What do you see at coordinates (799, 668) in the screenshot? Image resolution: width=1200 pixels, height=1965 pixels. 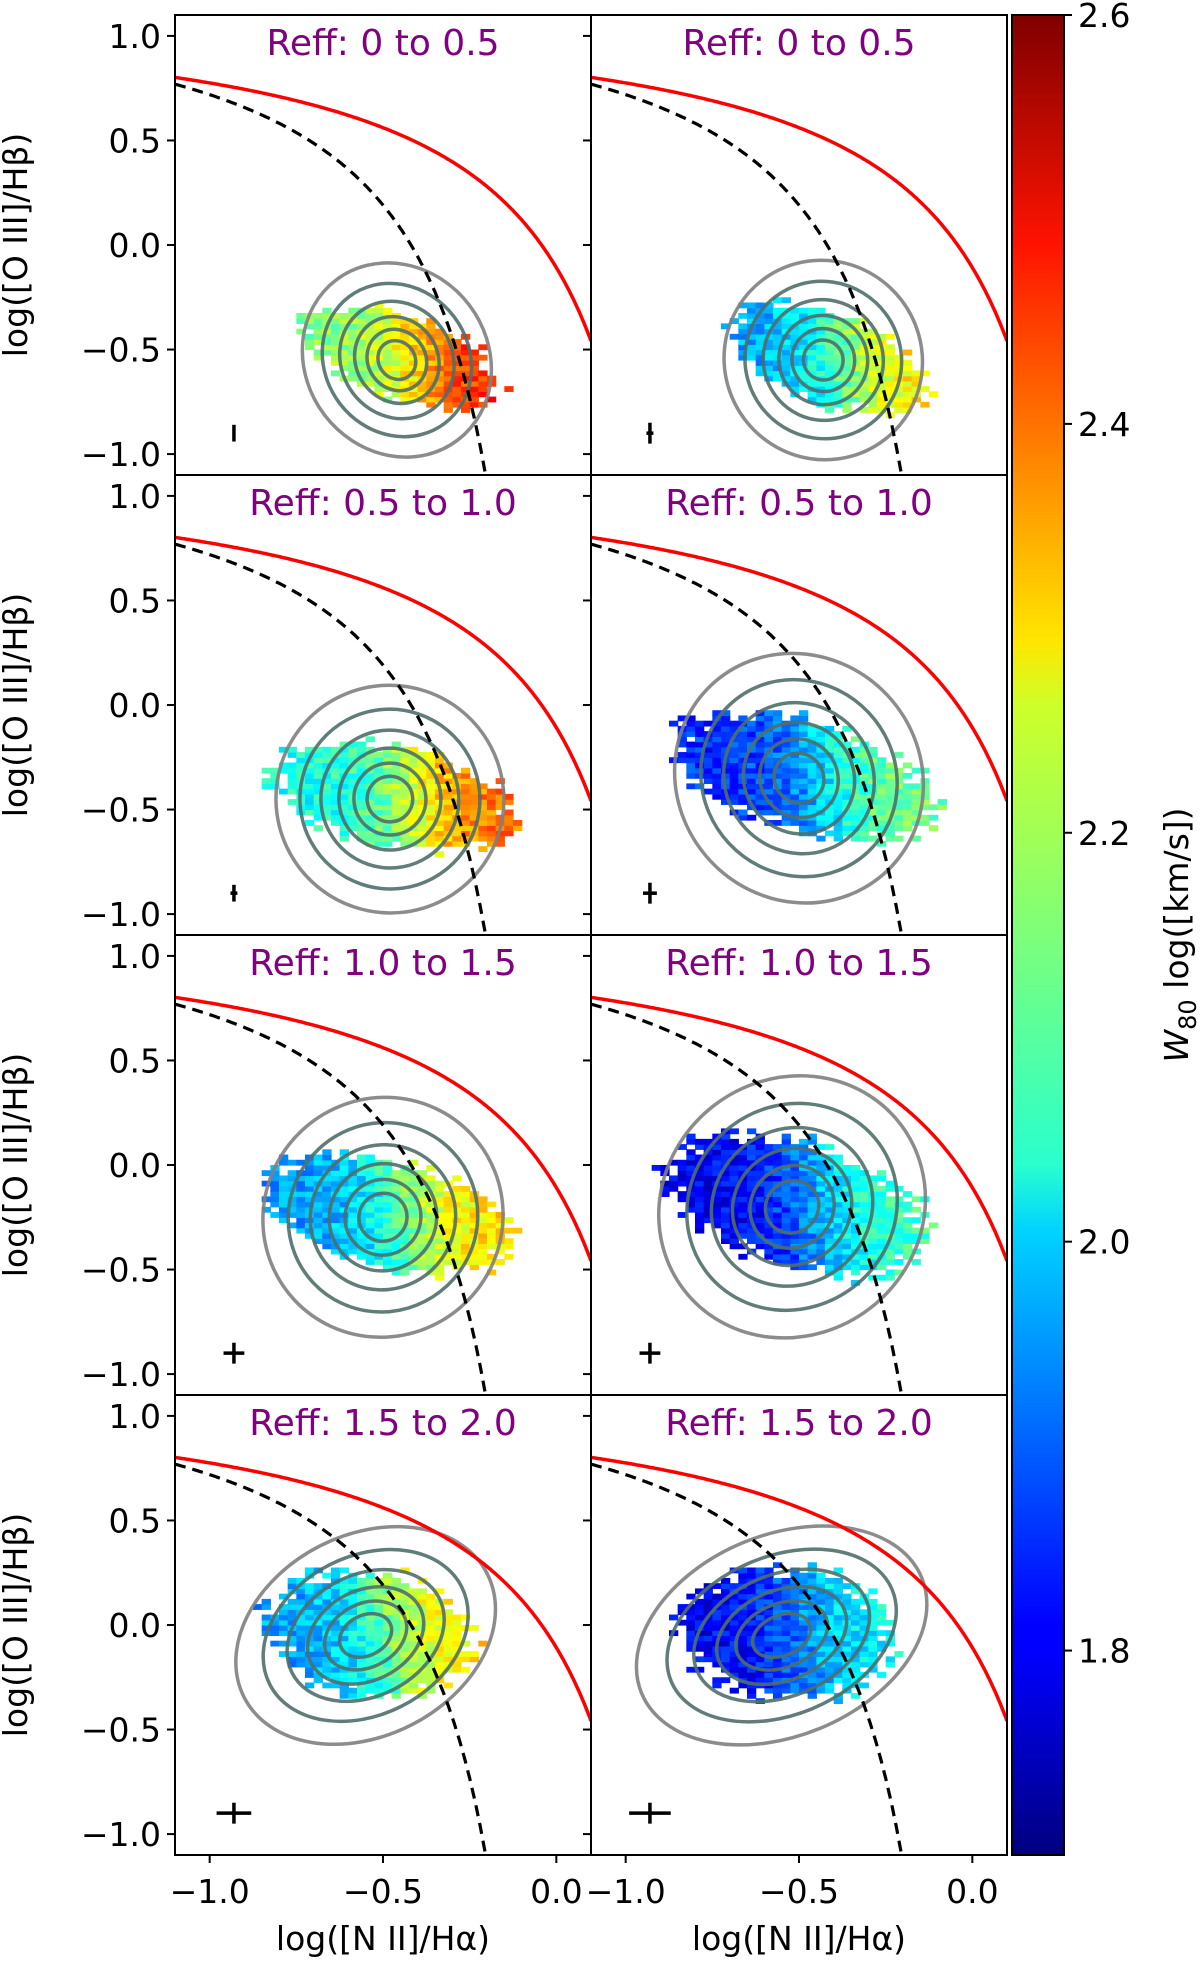 I see `kewley-line` at bounding box center [799, 668].